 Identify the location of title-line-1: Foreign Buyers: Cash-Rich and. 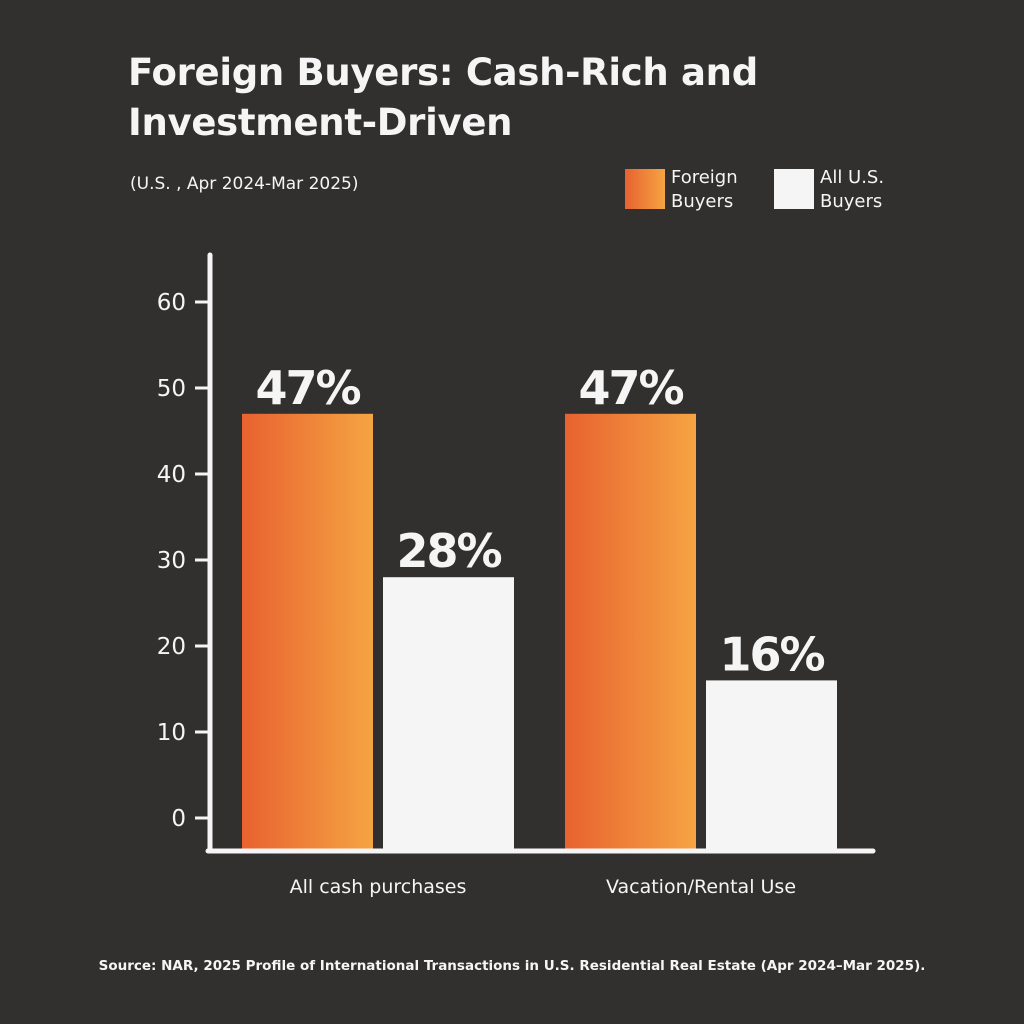
(443, 72).